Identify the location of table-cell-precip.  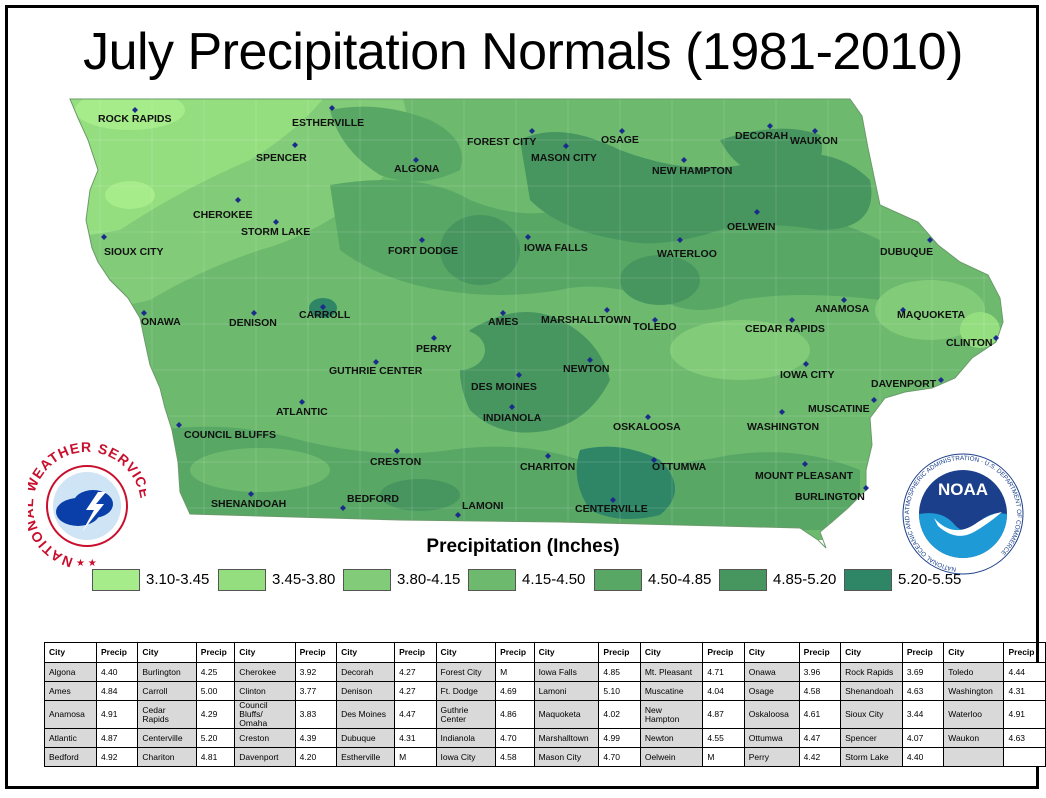
(1024, 757).